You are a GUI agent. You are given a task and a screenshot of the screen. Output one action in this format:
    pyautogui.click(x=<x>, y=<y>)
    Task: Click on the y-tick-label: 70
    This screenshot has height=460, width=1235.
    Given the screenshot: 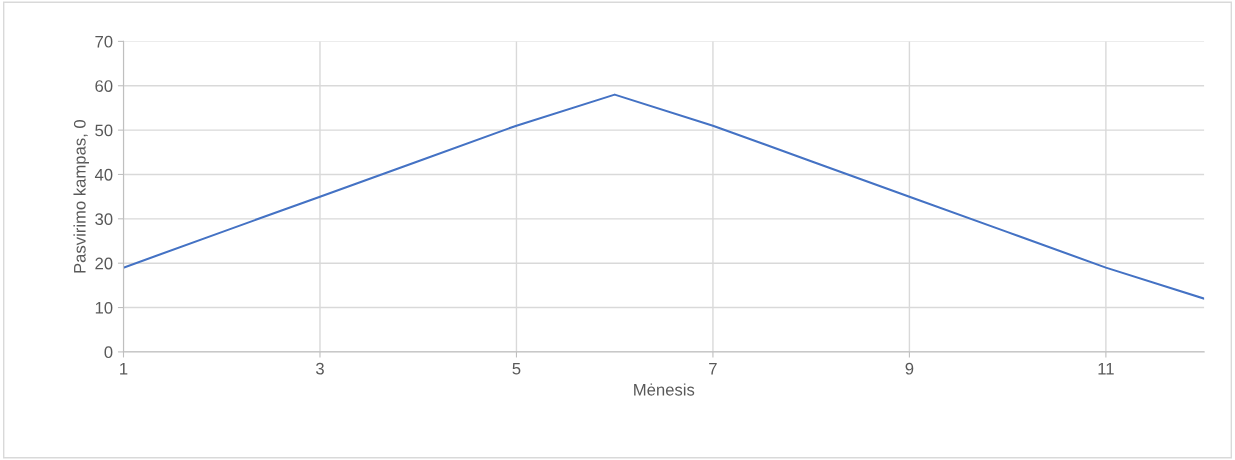 What is the action you would take?
    pyautogui.click(x=104, y=41)
    